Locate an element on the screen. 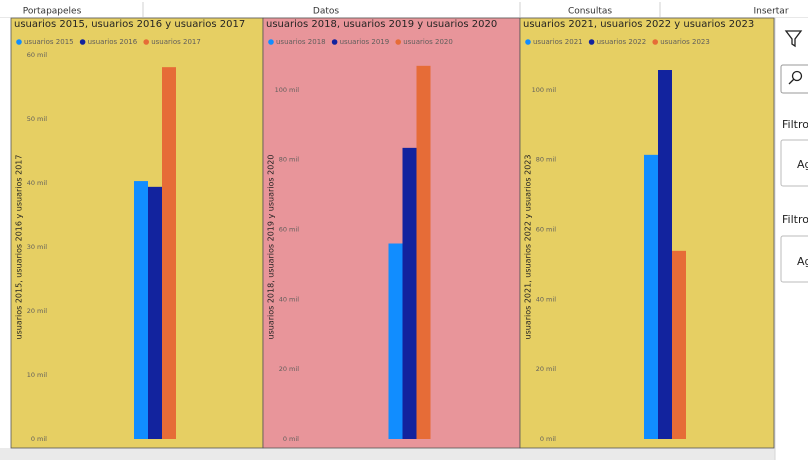  legend-label: usuarios 2022 is located at coordinates (622, 42).